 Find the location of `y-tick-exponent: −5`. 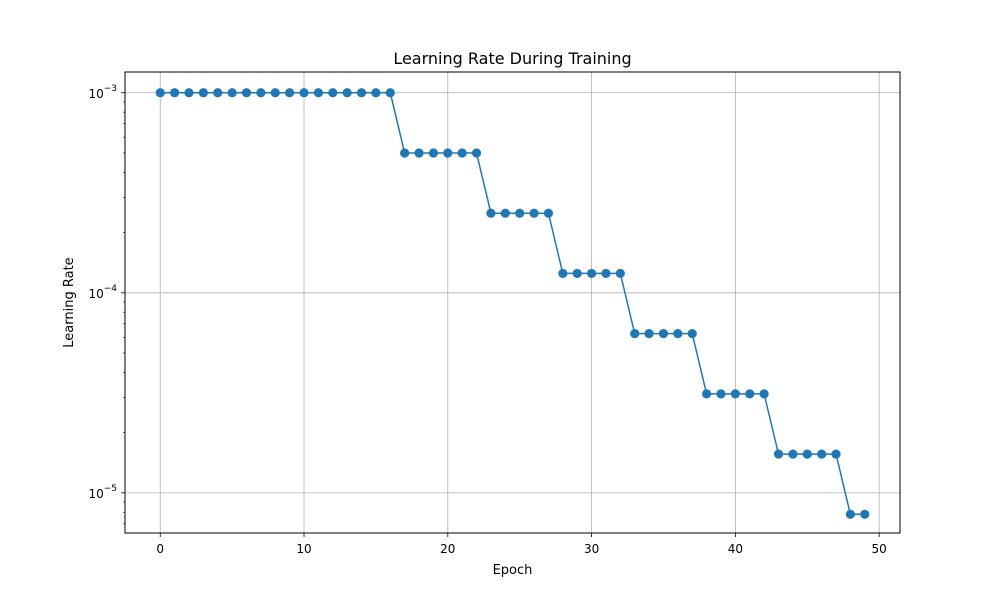

y-tick-exponent: −5 is located at coordinates (110, 489).